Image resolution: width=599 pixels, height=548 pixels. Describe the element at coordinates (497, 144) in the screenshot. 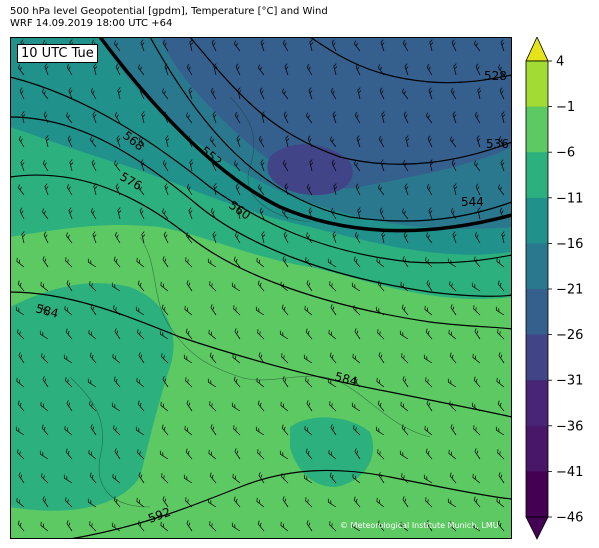

I see `contour-label: 536` at that location.